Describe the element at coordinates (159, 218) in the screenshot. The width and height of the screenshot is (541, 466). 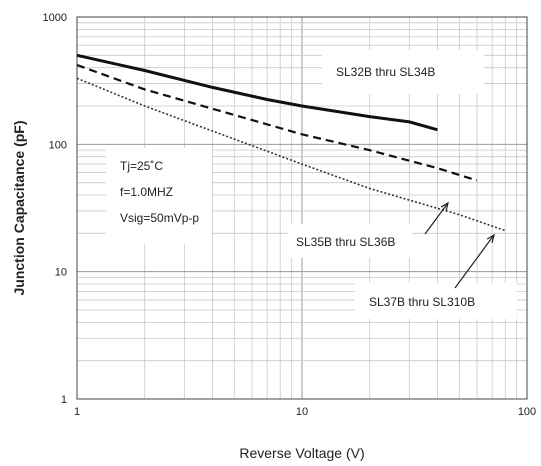
I see `condition-signal: Vsig=50mVp-p` at that location.